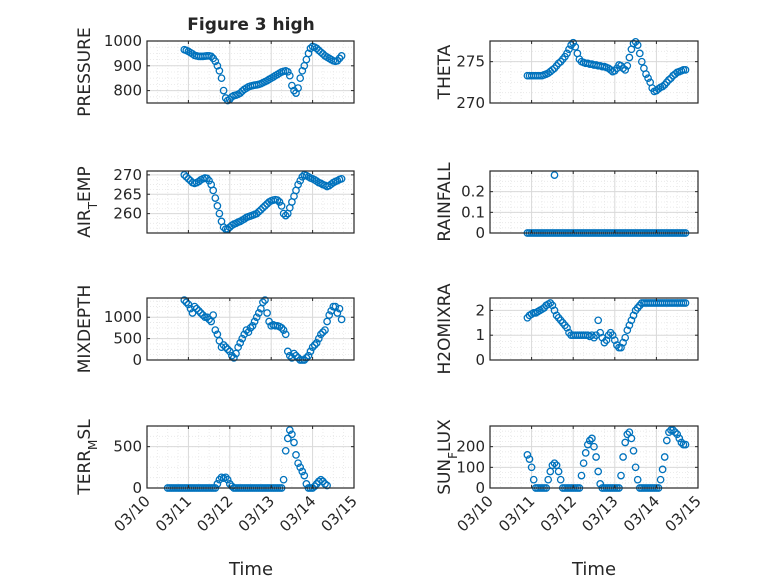 This screenshot has height=583, width=778. I want to click on y-axis-label: PRESSURE, so click(85, 71).